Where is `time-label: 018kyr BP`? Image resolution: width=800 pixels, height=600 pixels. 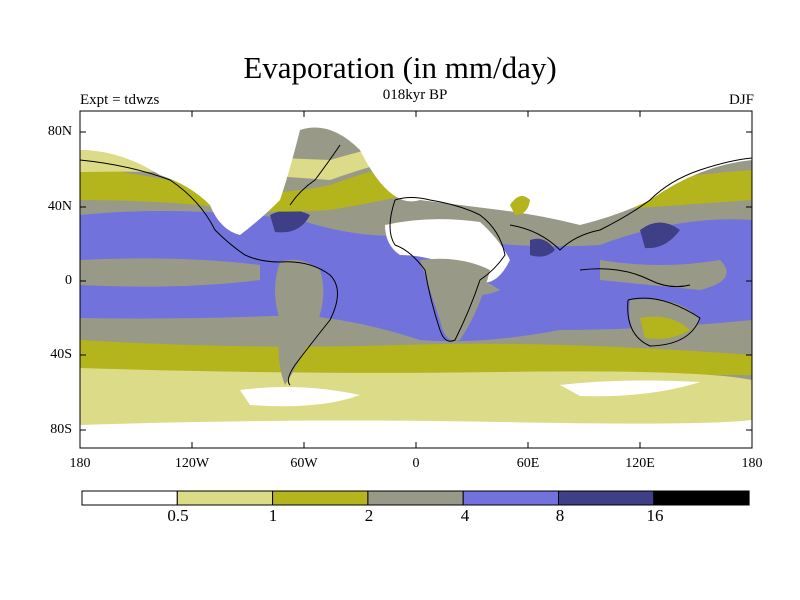
time-label: 018kyr BP is located at coordinates (415, 95).